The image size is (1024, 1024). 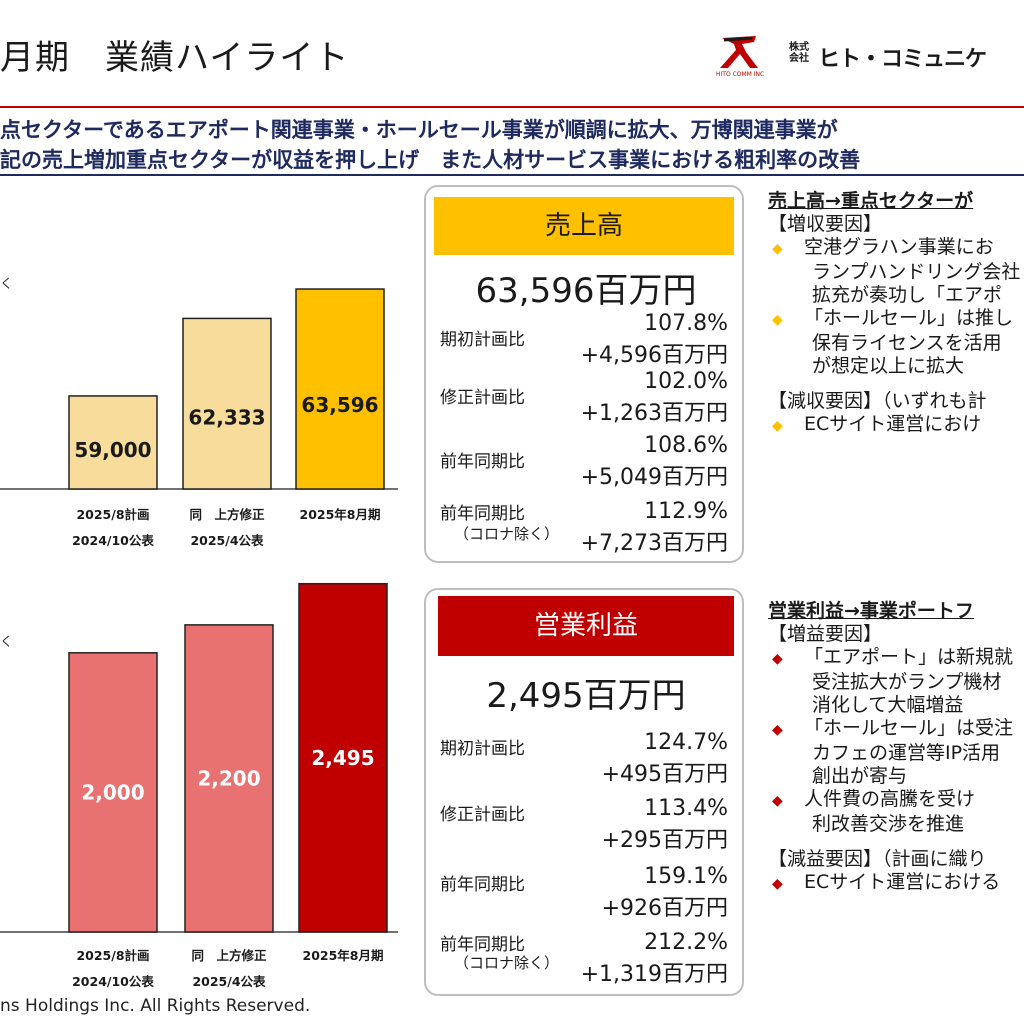 What do you see at coordinates (899, 247) in the screenshot?
I see `commentary-text: 空港グラハン事業にお` at bounding box center [899, 247].